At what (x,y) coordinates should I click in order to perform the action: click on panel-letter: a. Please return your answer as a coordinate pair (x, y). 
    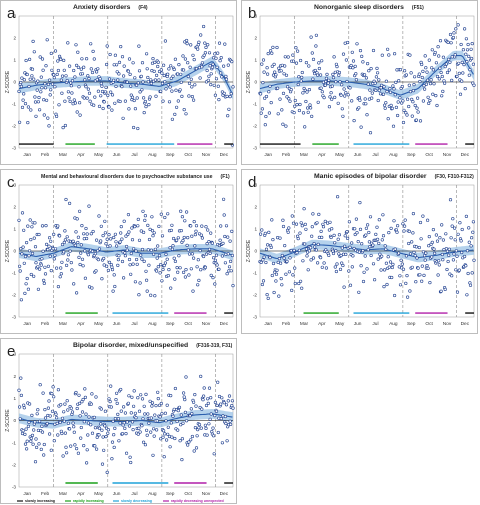
    Looking at the image, I should click on (11, 13).